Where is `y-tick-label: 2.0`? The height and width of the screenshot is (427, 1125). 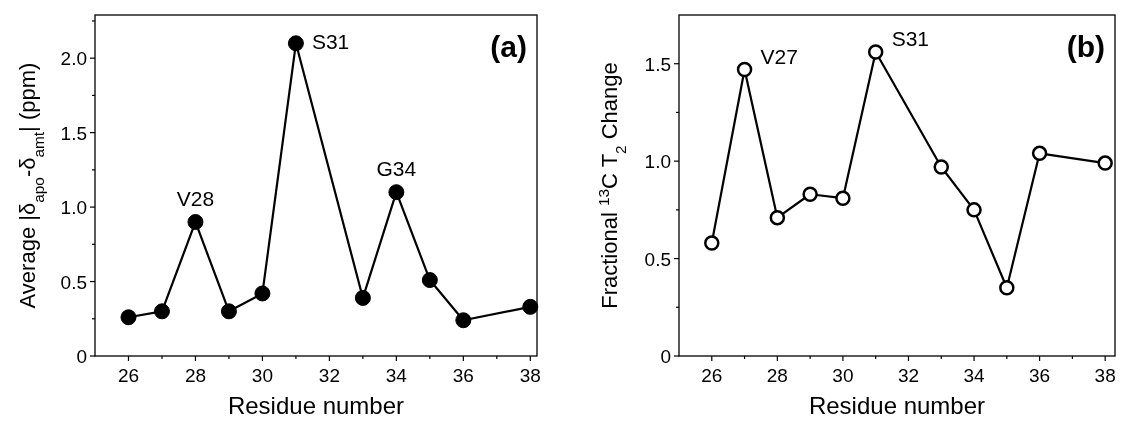 y-tick-label: 2.0 is located at coordinates (73, 59).